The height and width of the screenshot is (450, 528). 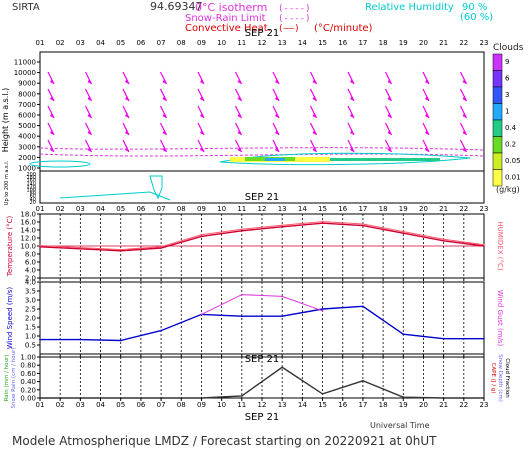 I want to click on height-tick-label: 8000, so click(x=27, y=94).